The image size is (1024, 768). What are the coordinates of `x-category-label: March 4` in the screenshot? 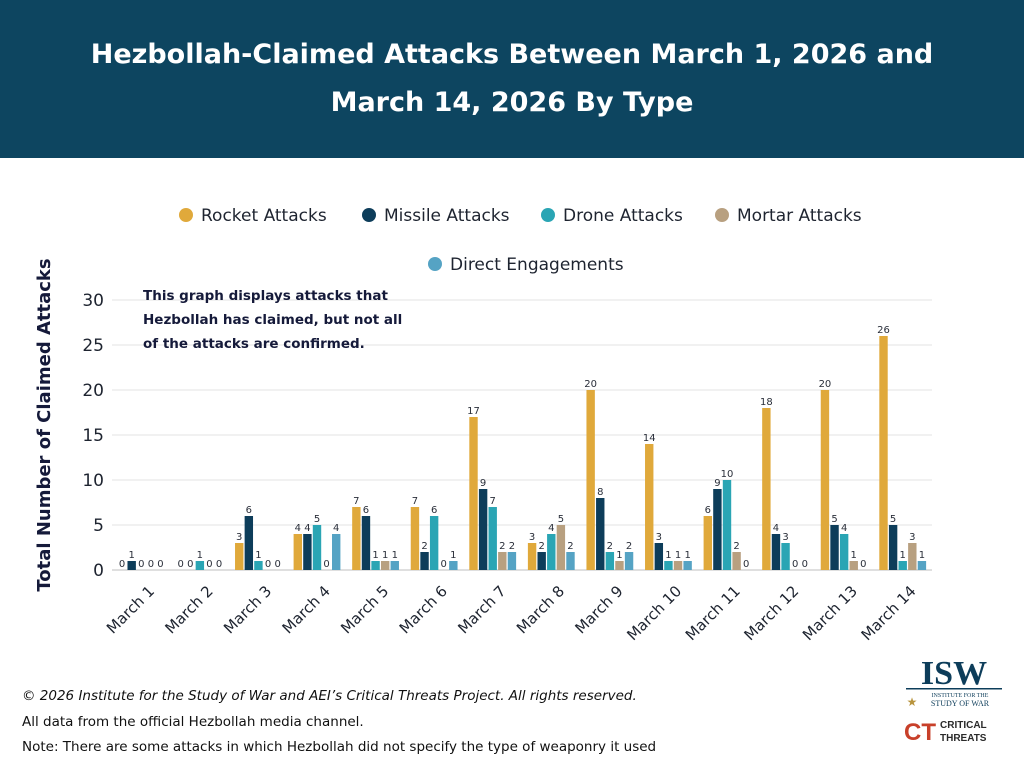 It's located at (306, 609).